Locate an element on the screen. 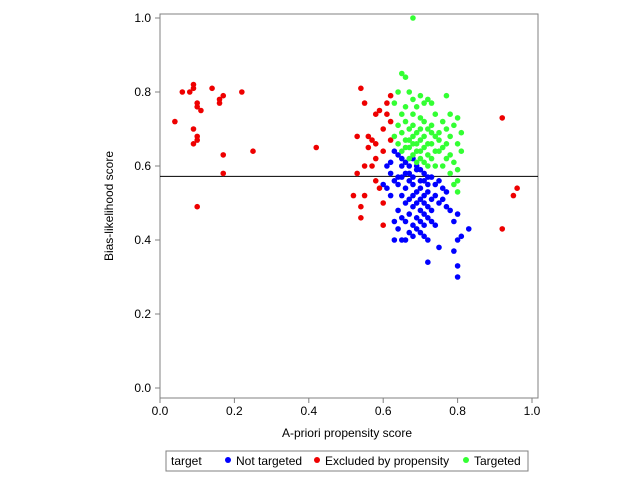 This screenshot has width=640, height=480. legend-marker-not-targeted is located at coordinates (228, 460).